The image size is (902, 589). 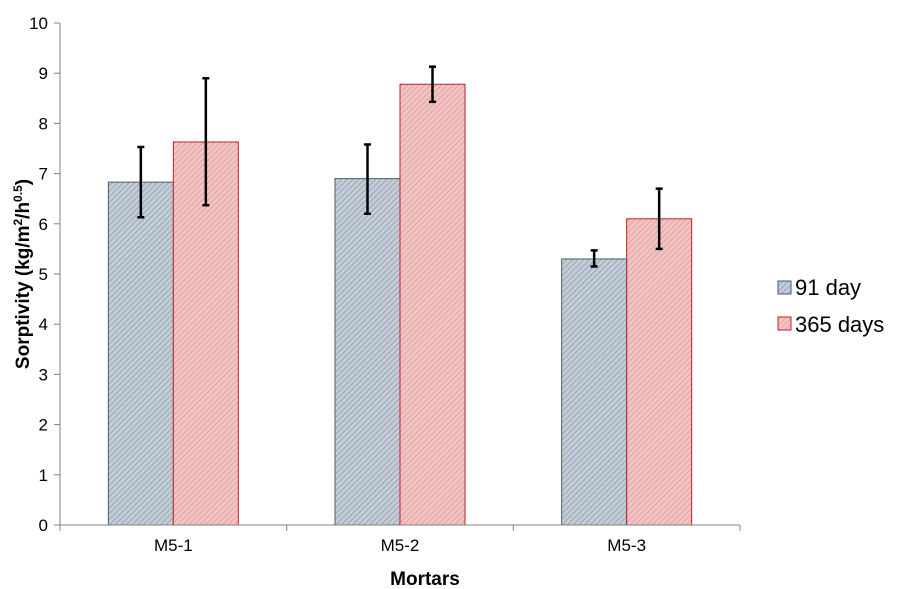 I want to click on x-tick-label: M5-2, so click(x=400, y=545).